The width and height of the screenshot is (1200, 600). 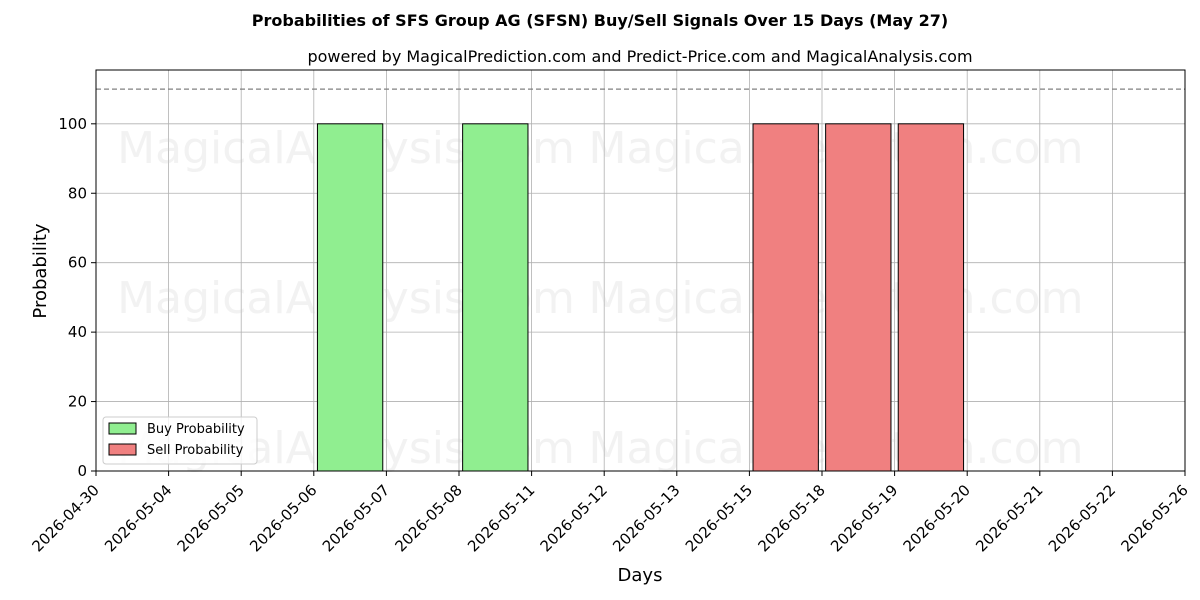 What do you see at coordinates (1009, 518) in the screenshot?
I see `x-tick-label: 2026-05-21` at bounding box center [1009, 518].